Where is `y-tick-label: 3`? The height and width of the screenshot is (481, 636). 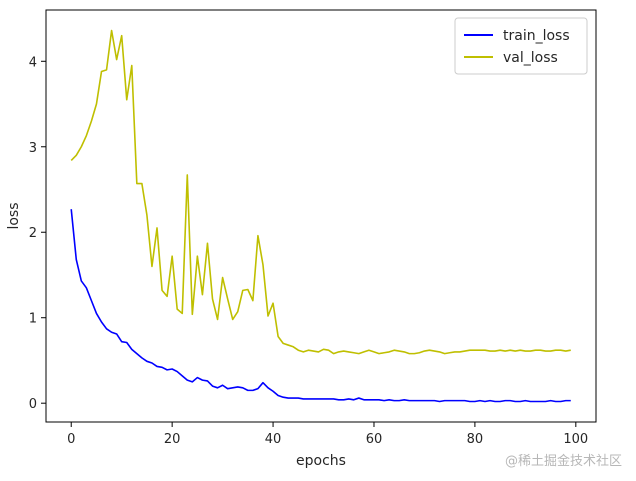
y-tick-label: 3 is located at coordinates (33, 148).